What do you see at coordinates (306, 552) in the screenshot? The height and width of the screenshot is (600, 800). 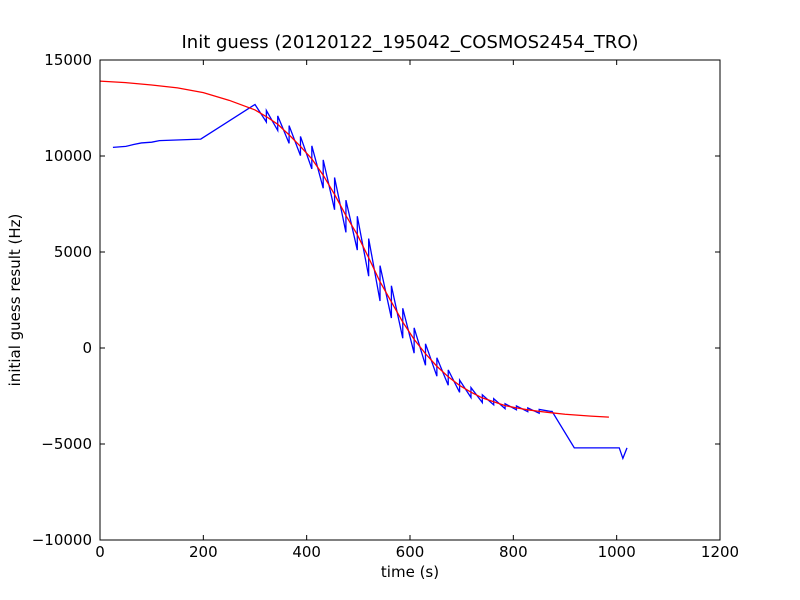 I see `x-tick-label: 400` at bounding box center [306, 552].